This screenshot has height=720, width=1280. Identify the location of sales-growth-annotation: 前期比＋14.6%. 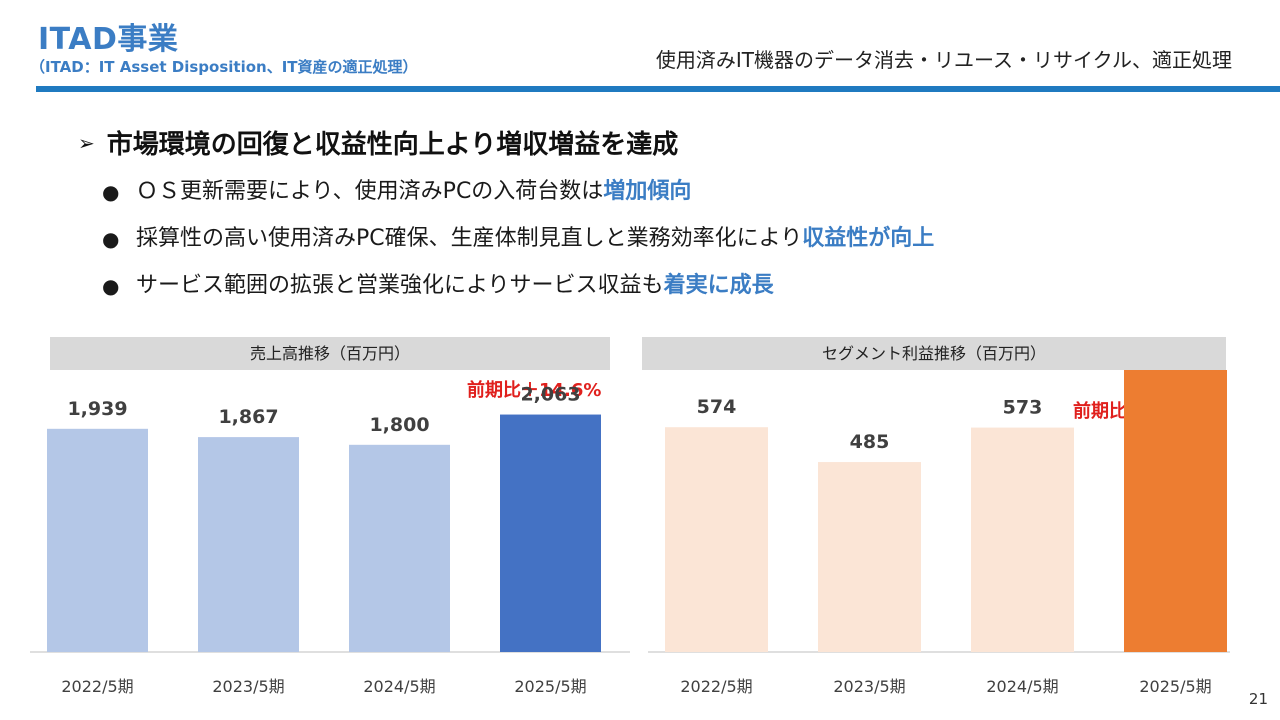
(534, 390).